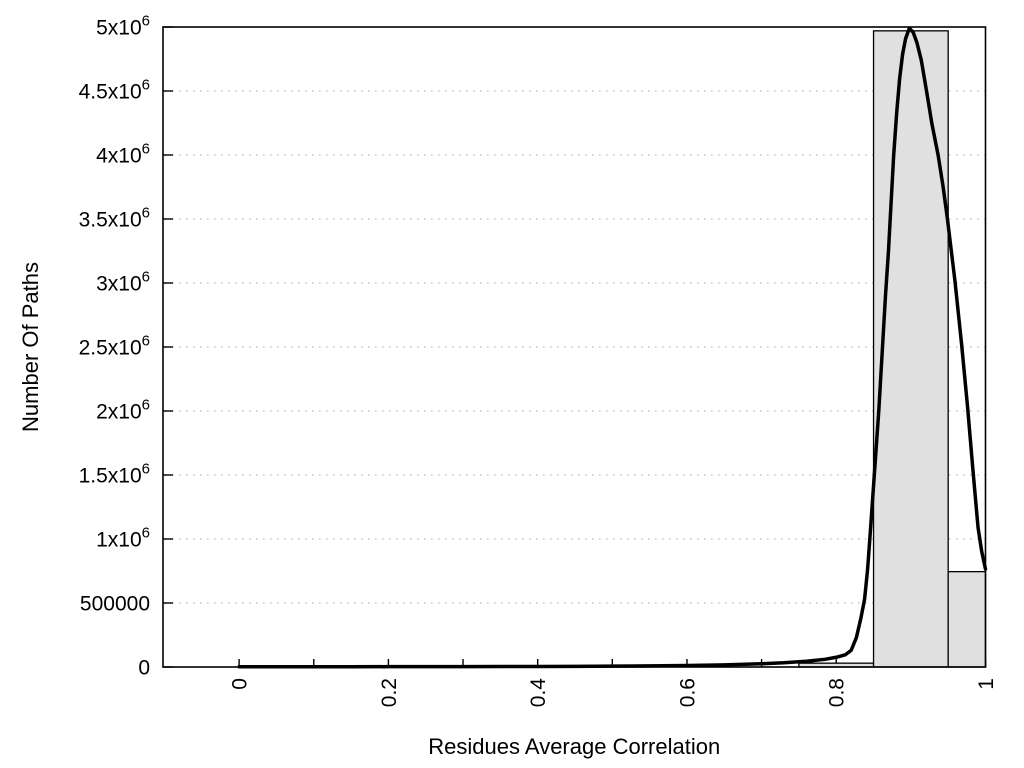  What do you see at coordinates (389, 692) in the screenshot?
I see `x-tick-label: 0.2` at bounding box center [389, 692].